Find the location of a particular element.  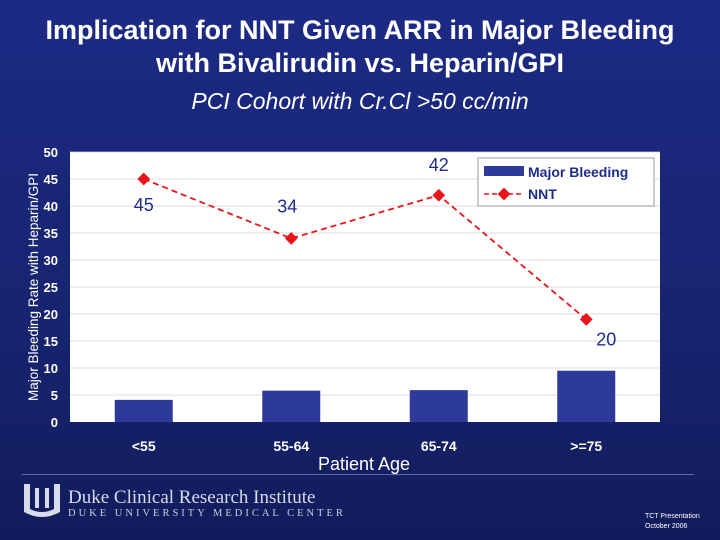

presentation-note: TCT Presentation October 2006 is located at coordinates (672, 522).